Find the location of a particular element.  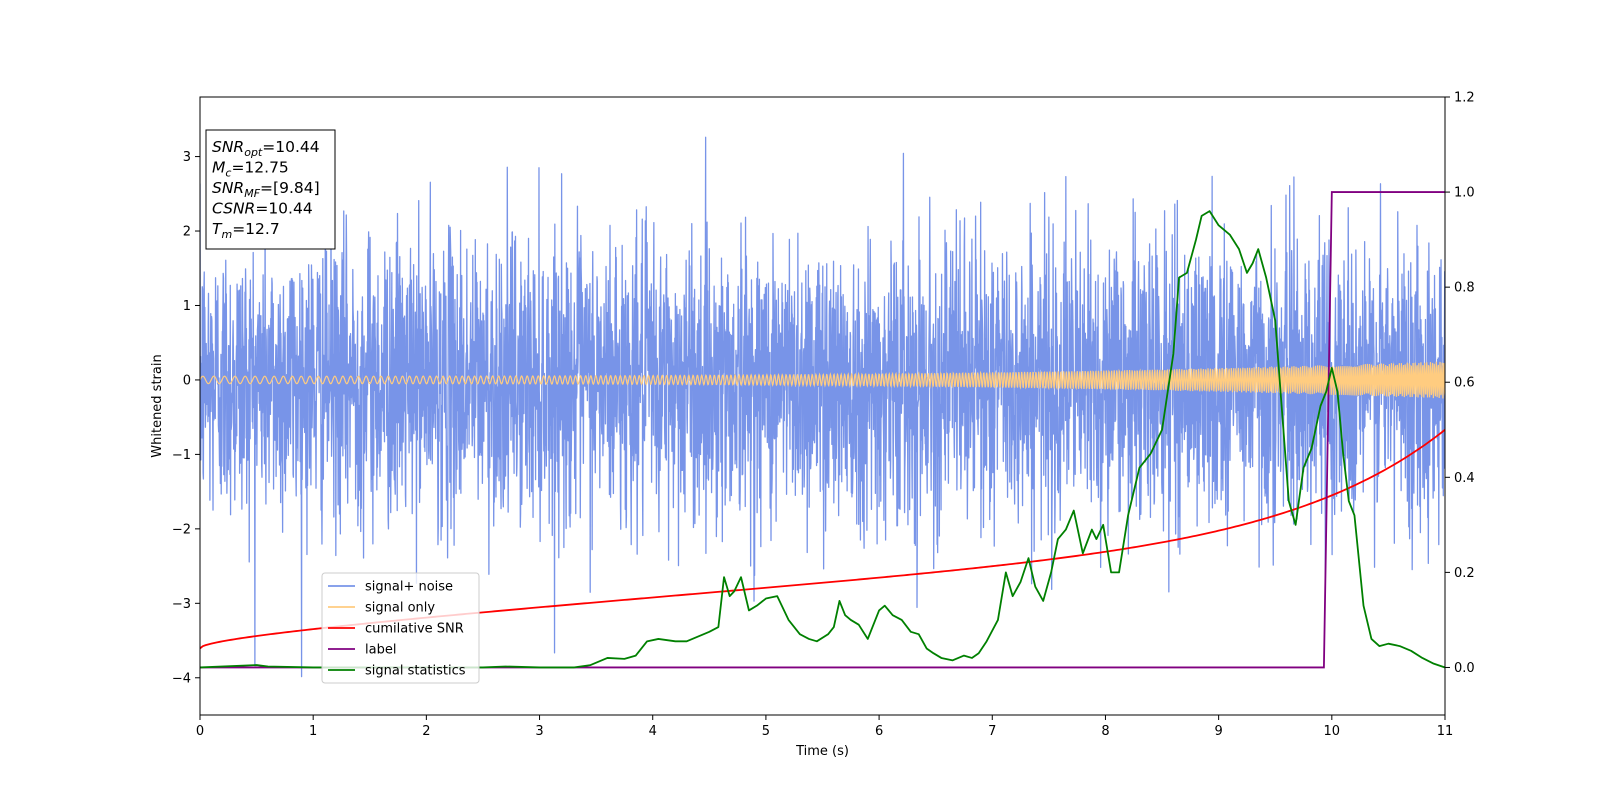

signal-only-series is located at coordinates (822, 380).